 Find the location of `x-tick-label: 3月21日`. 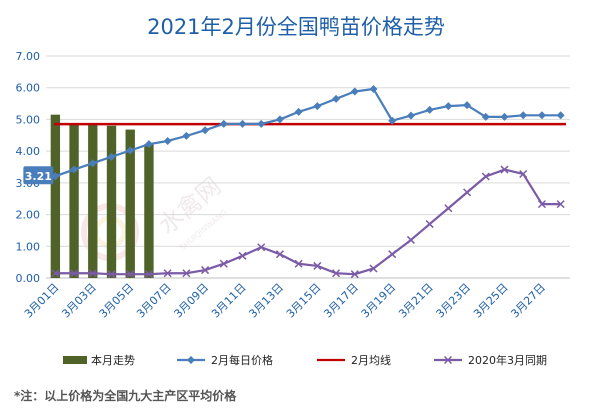

x-tick-label: 3月21日 is located at coordinates (416, 301).